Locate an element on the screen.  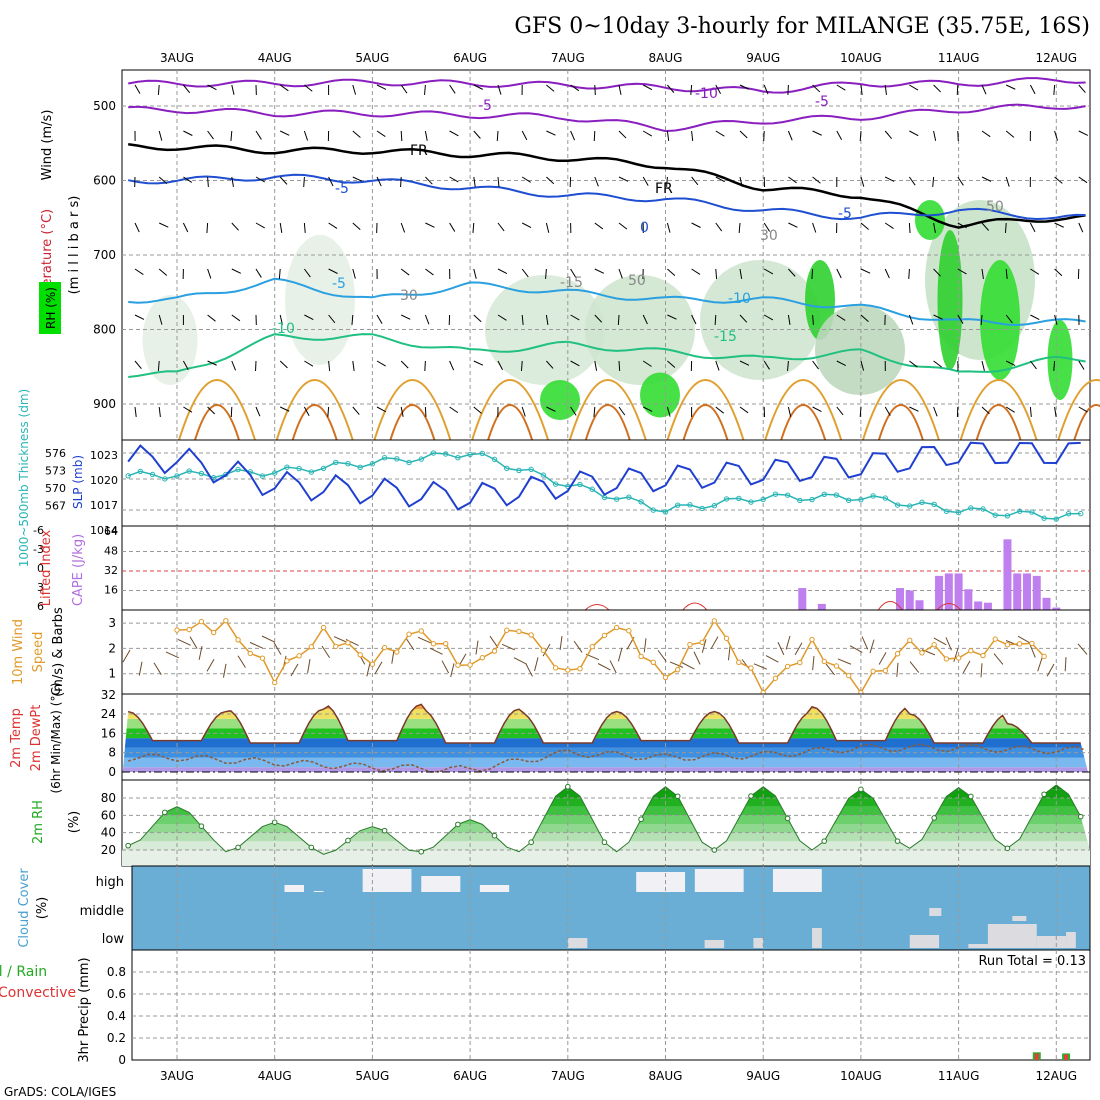
panel8-grid is located at coordinates (611, 1005).